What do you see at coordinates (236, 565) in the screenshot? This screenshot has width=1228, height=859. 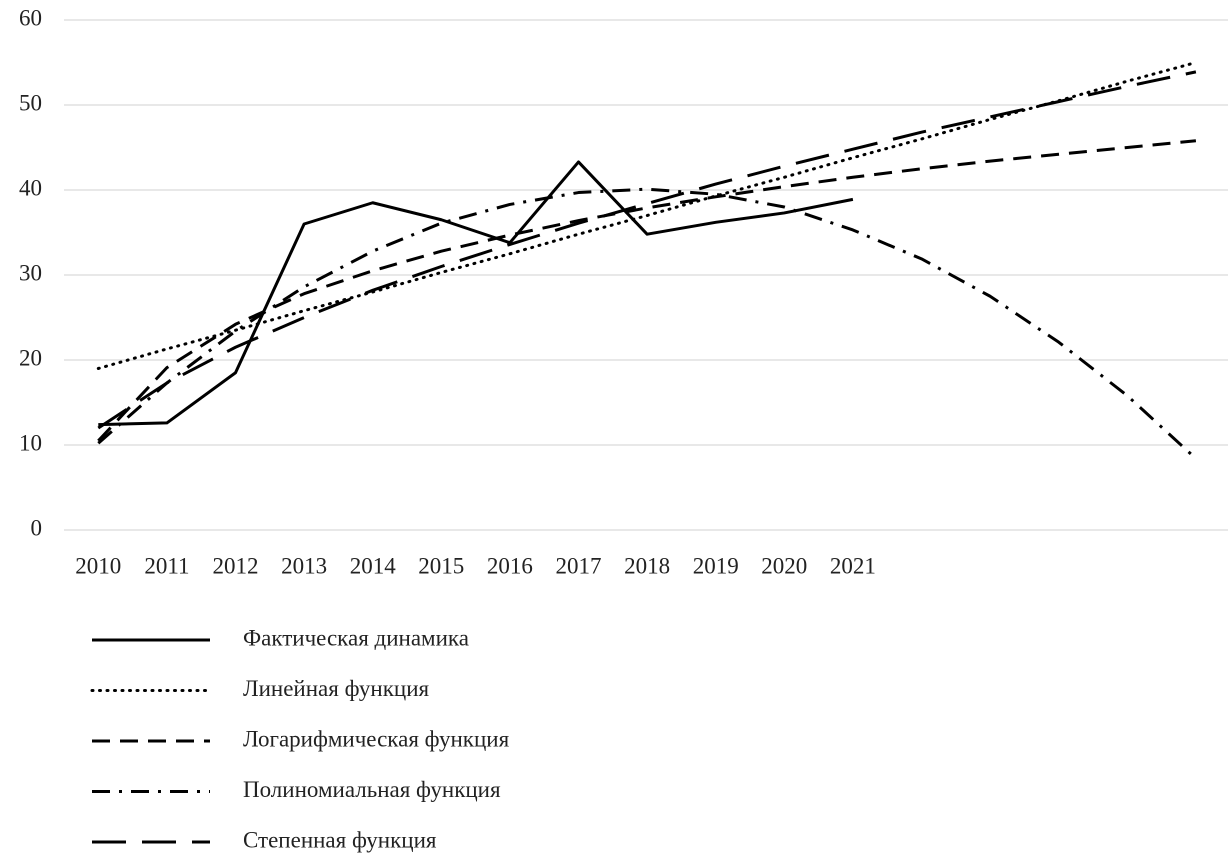 I see `x-tick-label: 2012` at bounding box center [236, 565].